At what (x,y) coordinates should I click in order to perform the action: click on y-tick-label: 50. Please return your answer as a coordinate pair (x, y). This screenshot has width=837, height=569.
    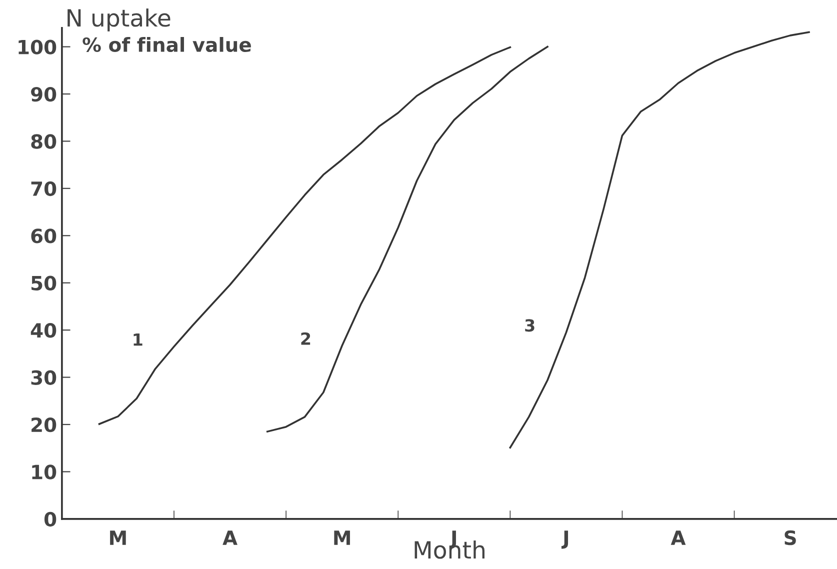
    Looking at the image, I should click on (44, 283).